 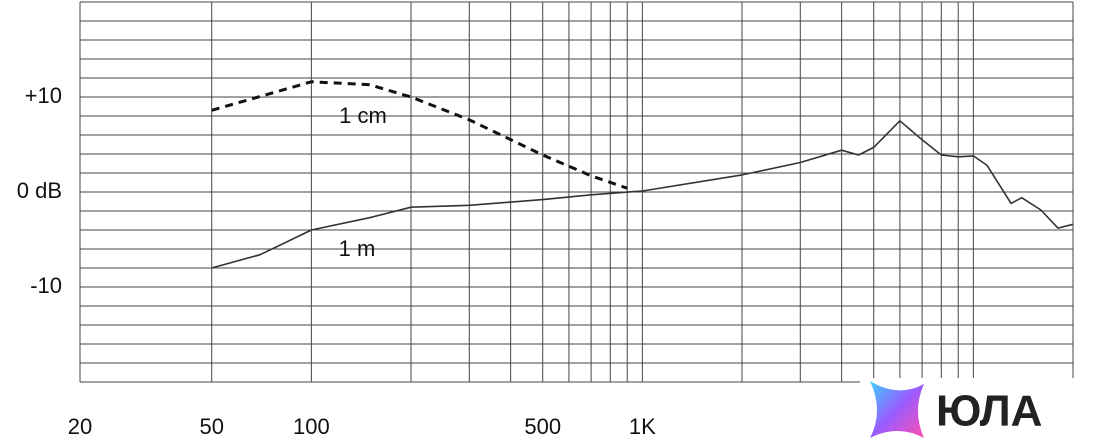 I want to click on watermark-text: ЮЛА, so click(x=989, y=411).